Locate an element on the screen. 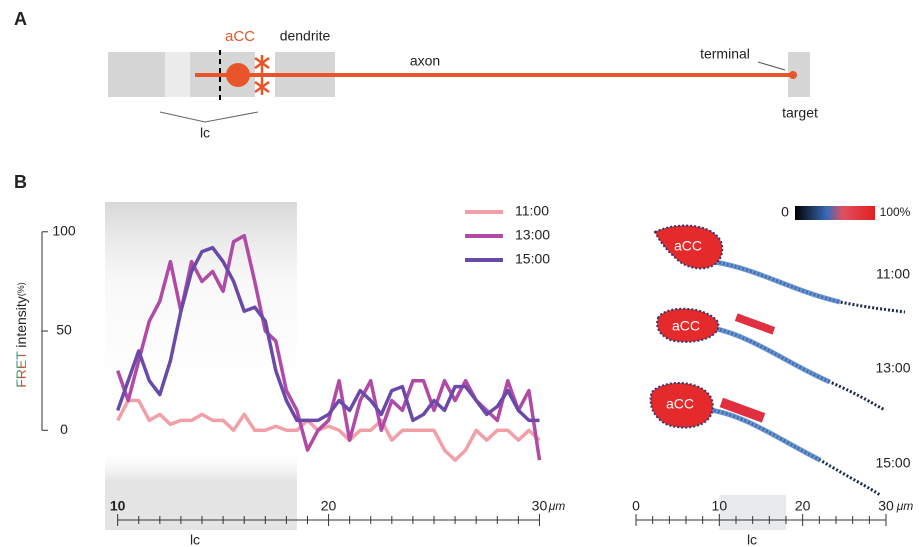  y-axis-label: FRET intensity(%) is located at coordinates (21, 335).